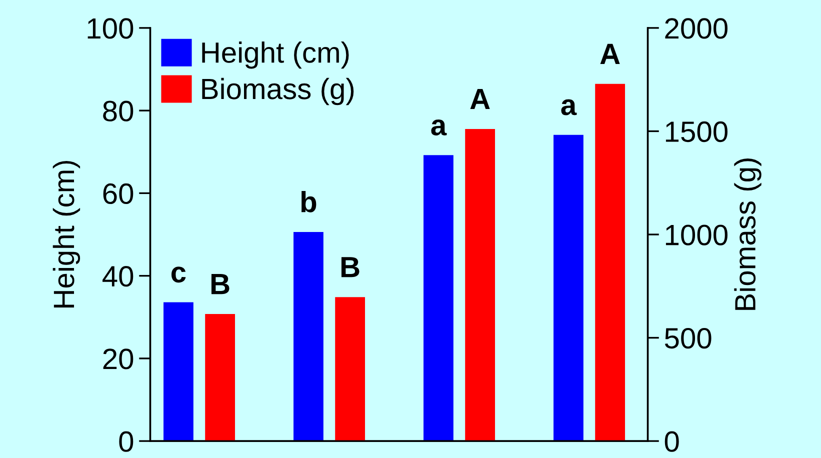 The image size is (821, 458). Describe the element at coordinates (697, 235) in the screenshot. I see `y2-tick-label: 1000` at that location.